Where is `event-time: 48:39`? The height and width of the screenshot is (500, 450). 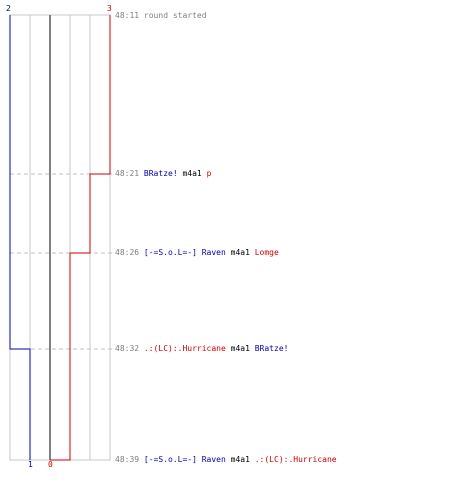
event-time: 48:39 is located at coordinates (127, 459).